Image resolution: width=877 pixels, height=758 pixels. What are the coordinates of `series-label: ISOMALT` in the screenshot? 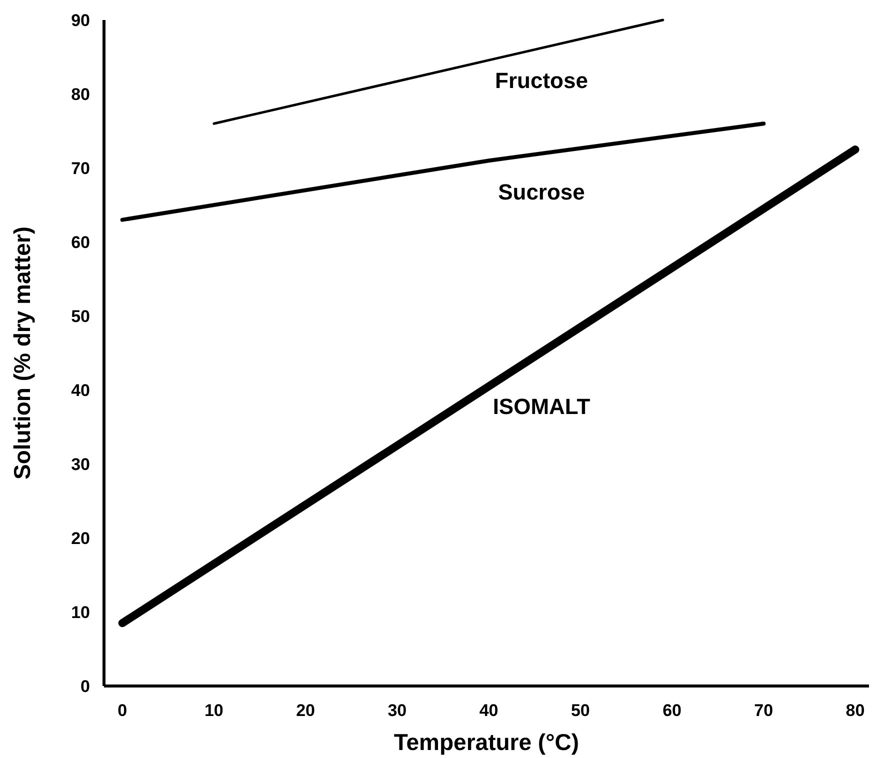 It's located at (541, 407).